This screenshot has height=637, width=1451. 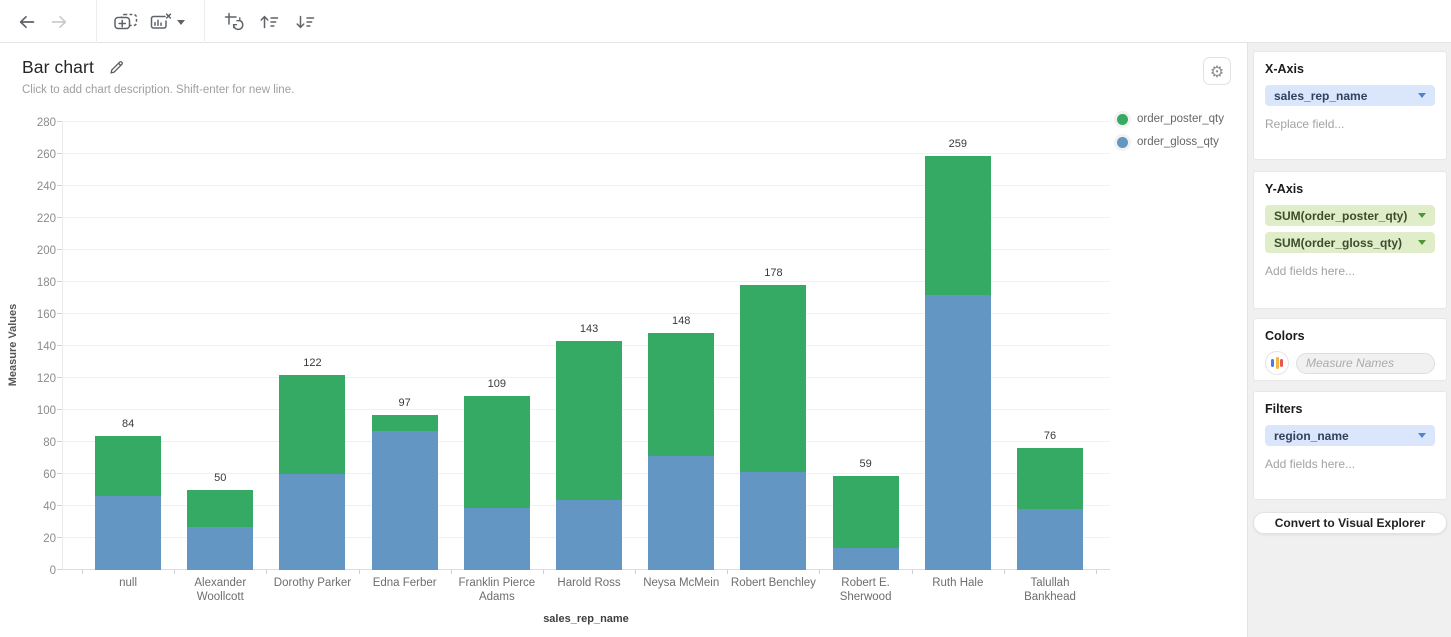 I want to click on measure-names-field: Measure Names, so click(x=1365, y=363).